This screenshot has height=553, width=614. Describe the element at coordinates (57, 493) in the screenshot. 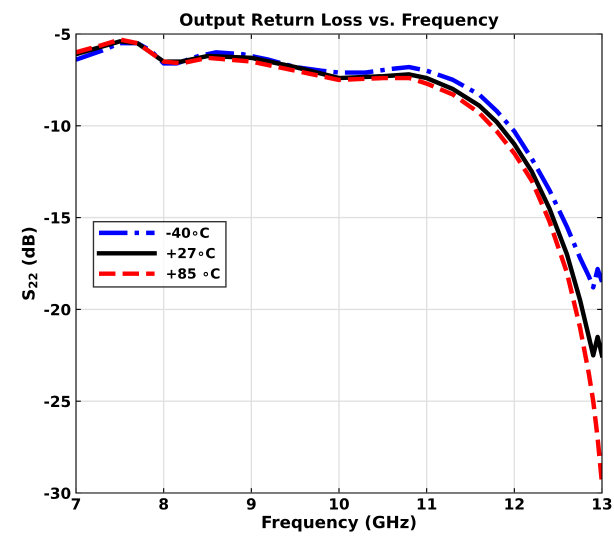

I see `y-tick-label: -30` at that location.